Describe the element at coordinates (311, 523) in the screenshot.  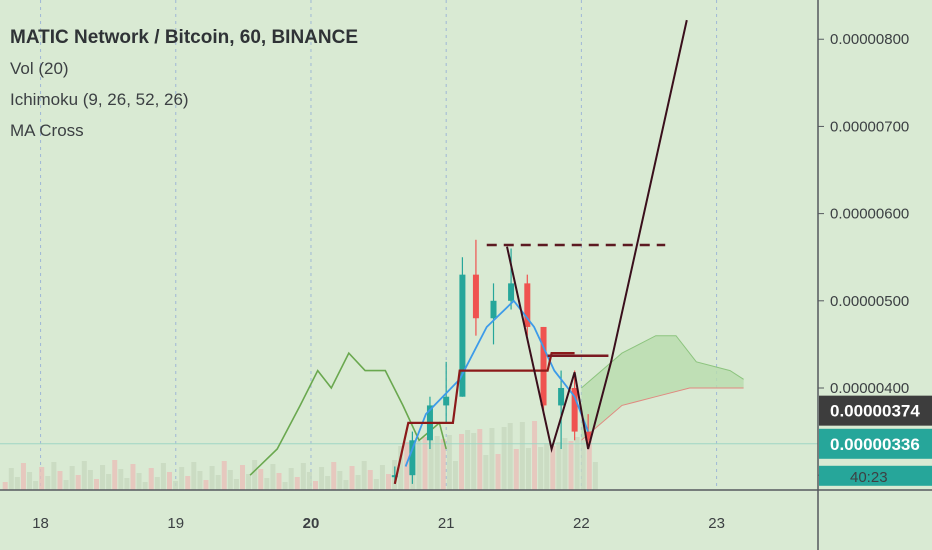
I see `x-tick-label-20: 20` at that location.